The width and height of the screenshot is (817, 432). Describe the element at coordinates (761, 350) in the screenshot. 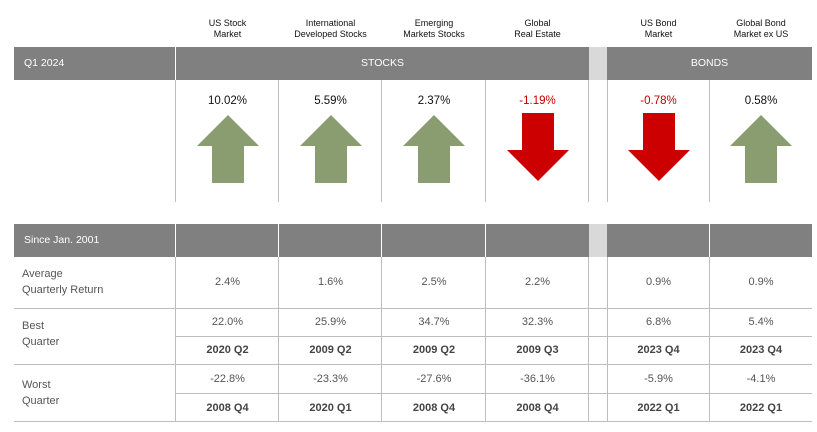

I see `best-quarter-global-bond-ex-us: 2023 Q4` at that location.